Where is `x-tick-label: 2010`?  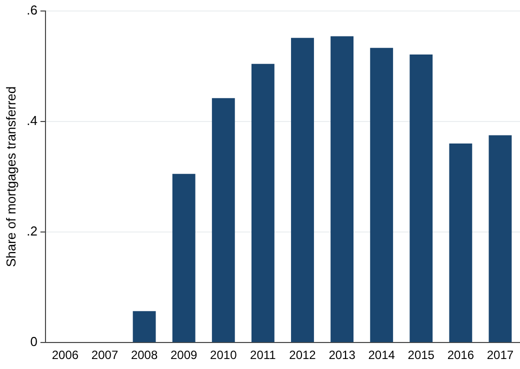
x-tick-label: 2010 is located at coordinates (224, 355).